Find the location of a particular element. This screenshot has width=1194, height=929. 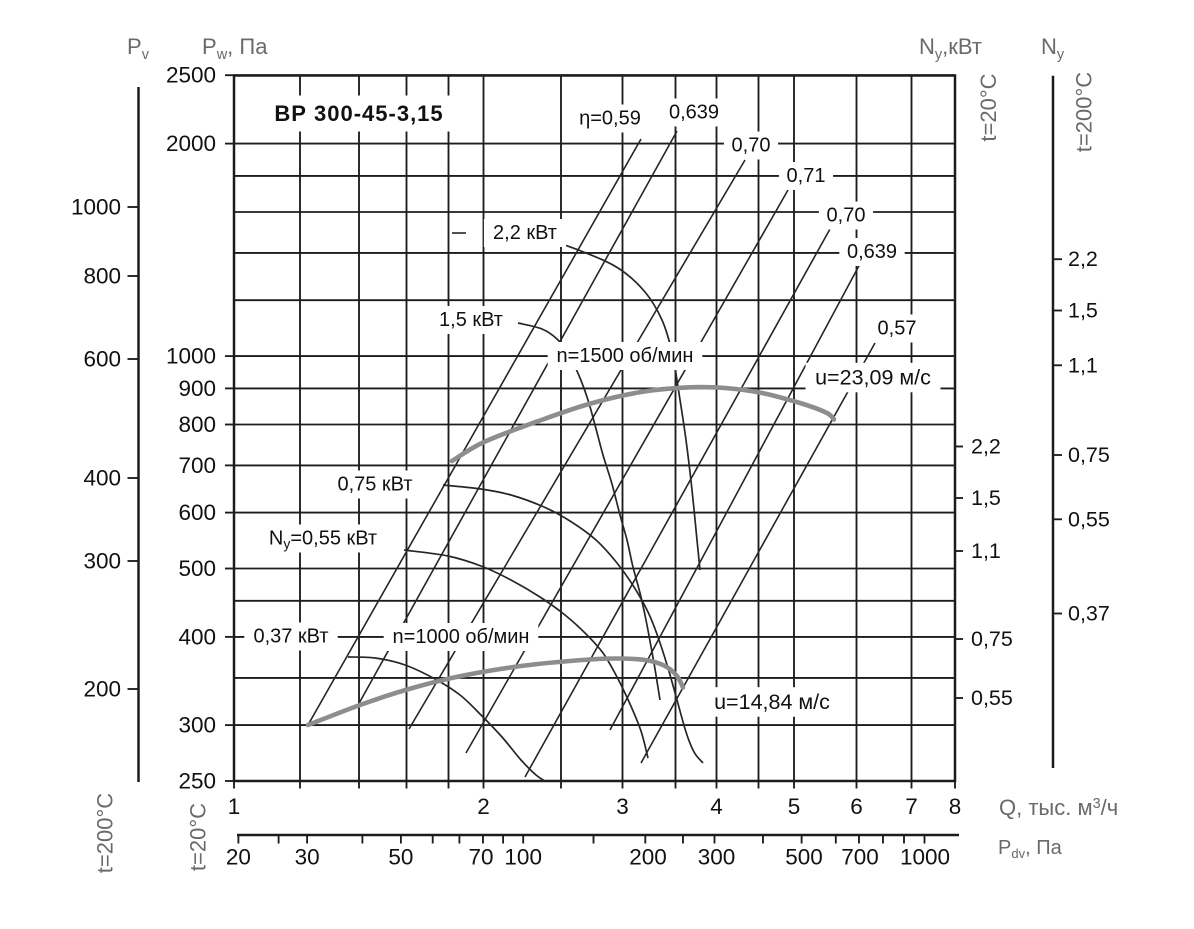

svg-text: ВР 300-45-3,15 is located at coordinates (358, 113).